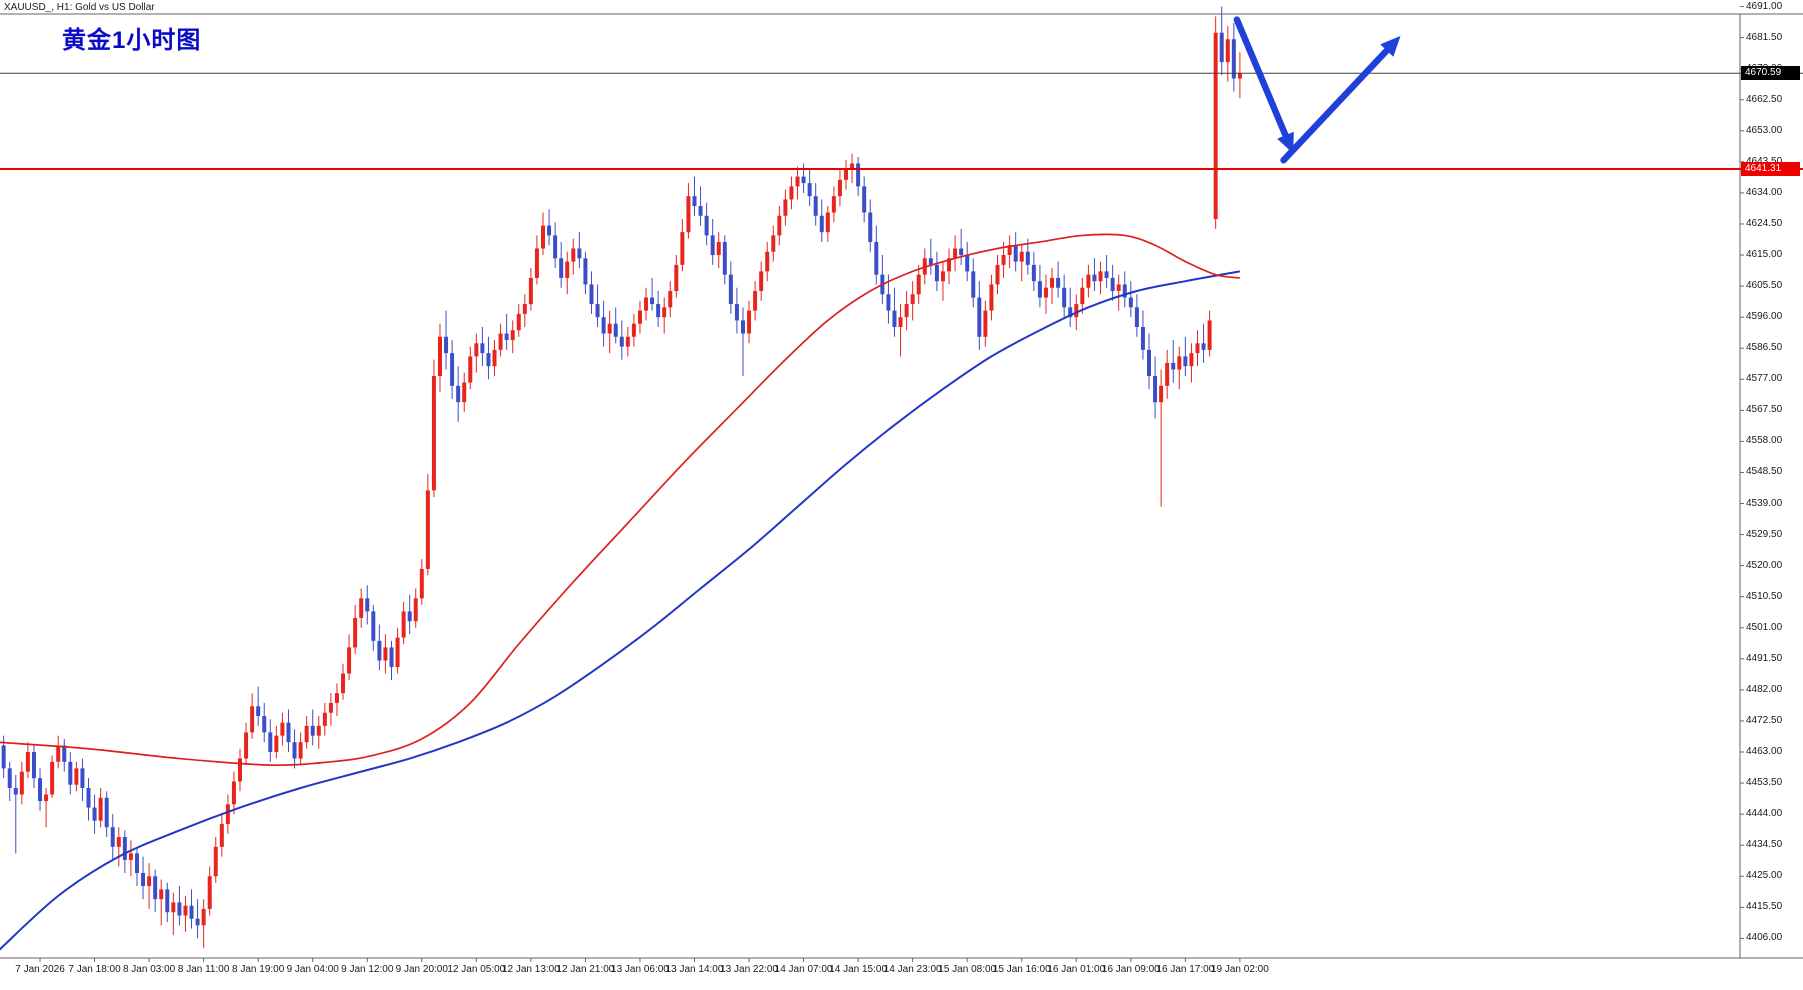 The image size is (1803, 990). What do you see at coordinates (912, 969) in the screenshot?
I see `time-tick-label: 14 Jan 23:00` at bounding box center [912, 969].